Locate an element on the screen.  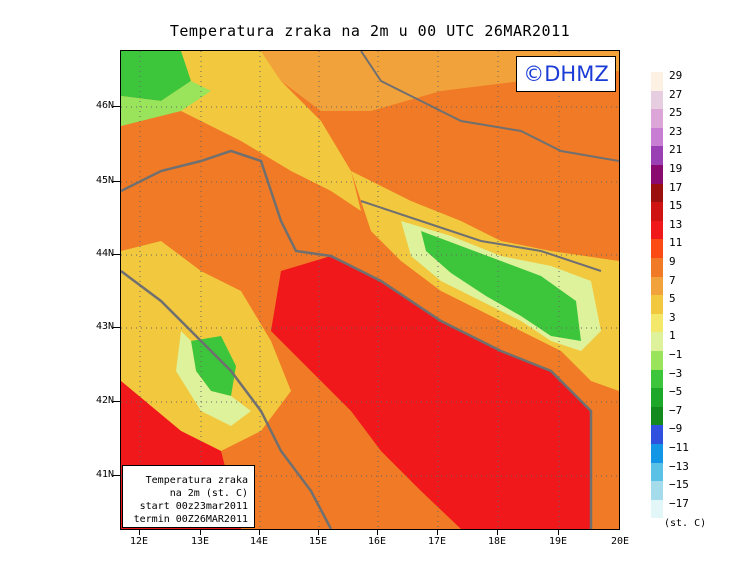
lon-label-12e: 12E is located at coordinates (139, 541).